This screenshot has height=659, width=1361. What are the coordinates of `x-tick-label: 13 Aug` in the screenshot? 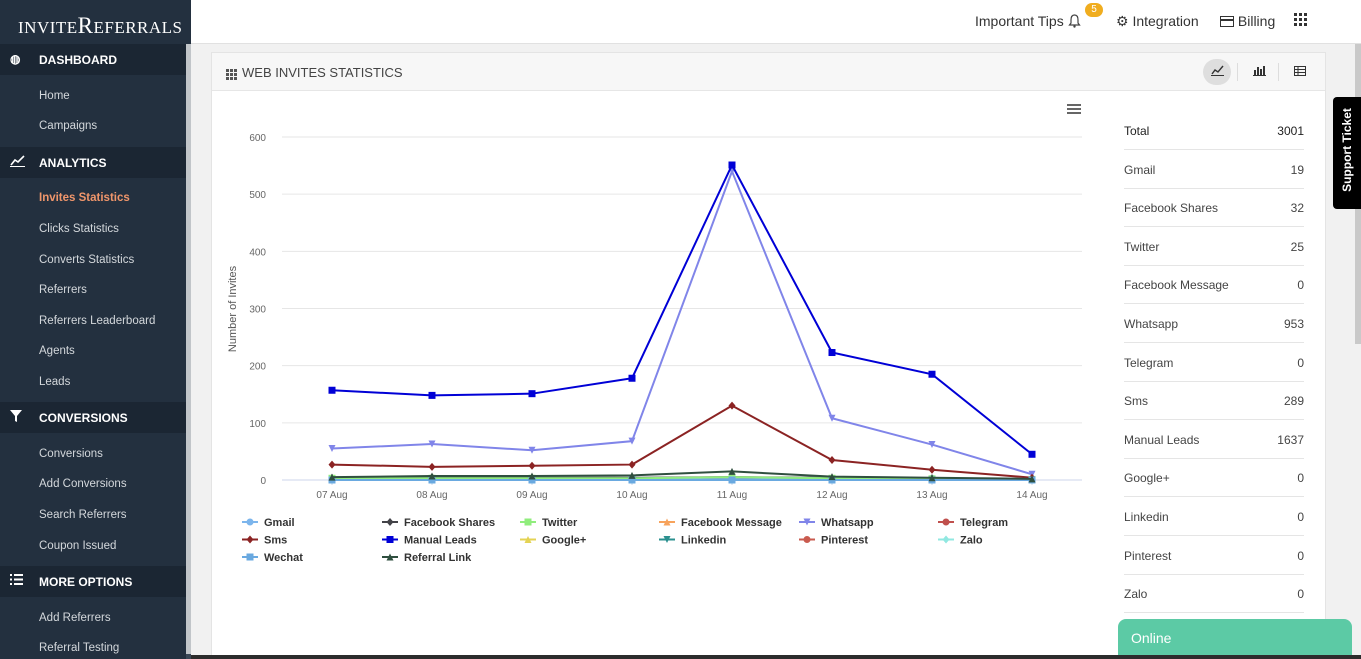 It's located at (931, 495).